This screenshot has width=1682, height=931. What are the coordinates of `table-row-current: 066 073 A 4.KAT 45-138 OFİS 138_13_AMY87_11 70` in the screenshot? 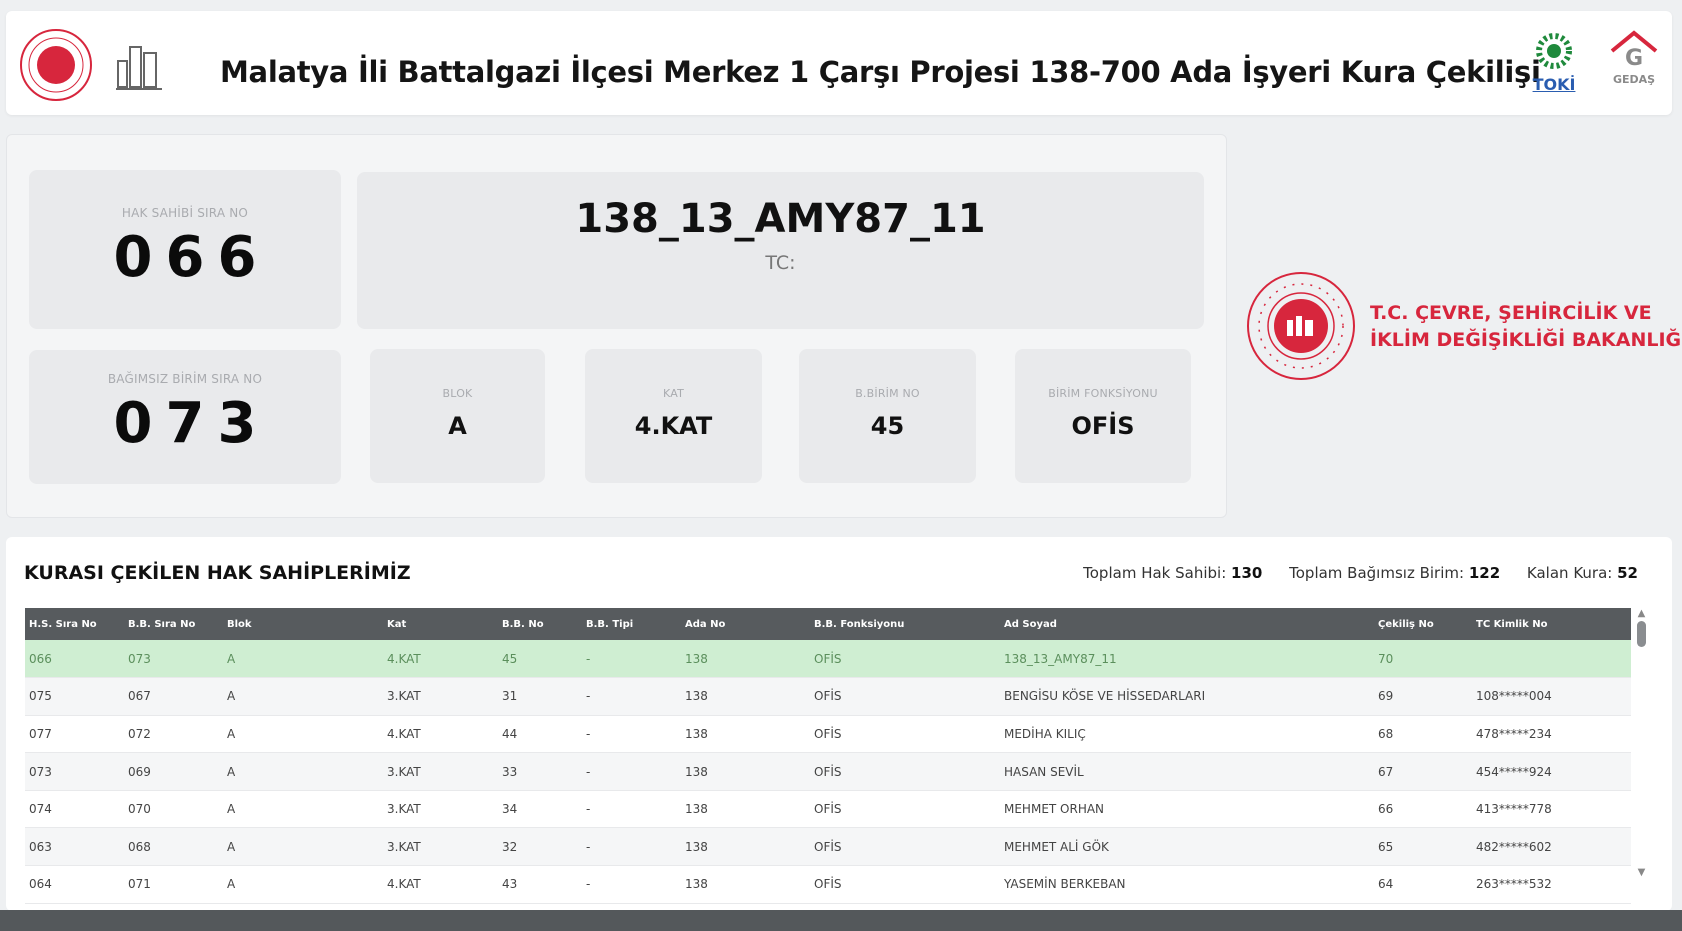 It's located at (828, 659).